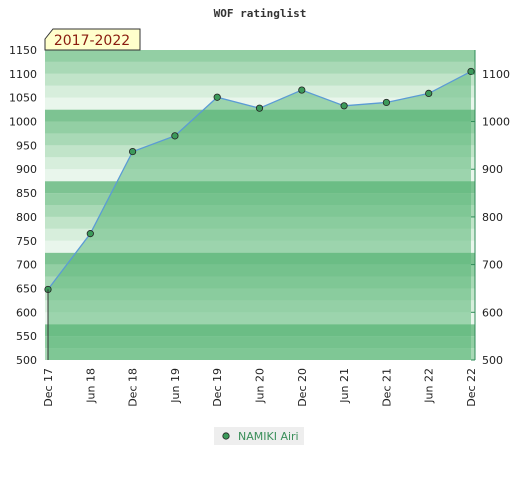 This screenshot has height=480, width=520. I want to click on period-badge-label: 2017-2022, so click(92, 41).